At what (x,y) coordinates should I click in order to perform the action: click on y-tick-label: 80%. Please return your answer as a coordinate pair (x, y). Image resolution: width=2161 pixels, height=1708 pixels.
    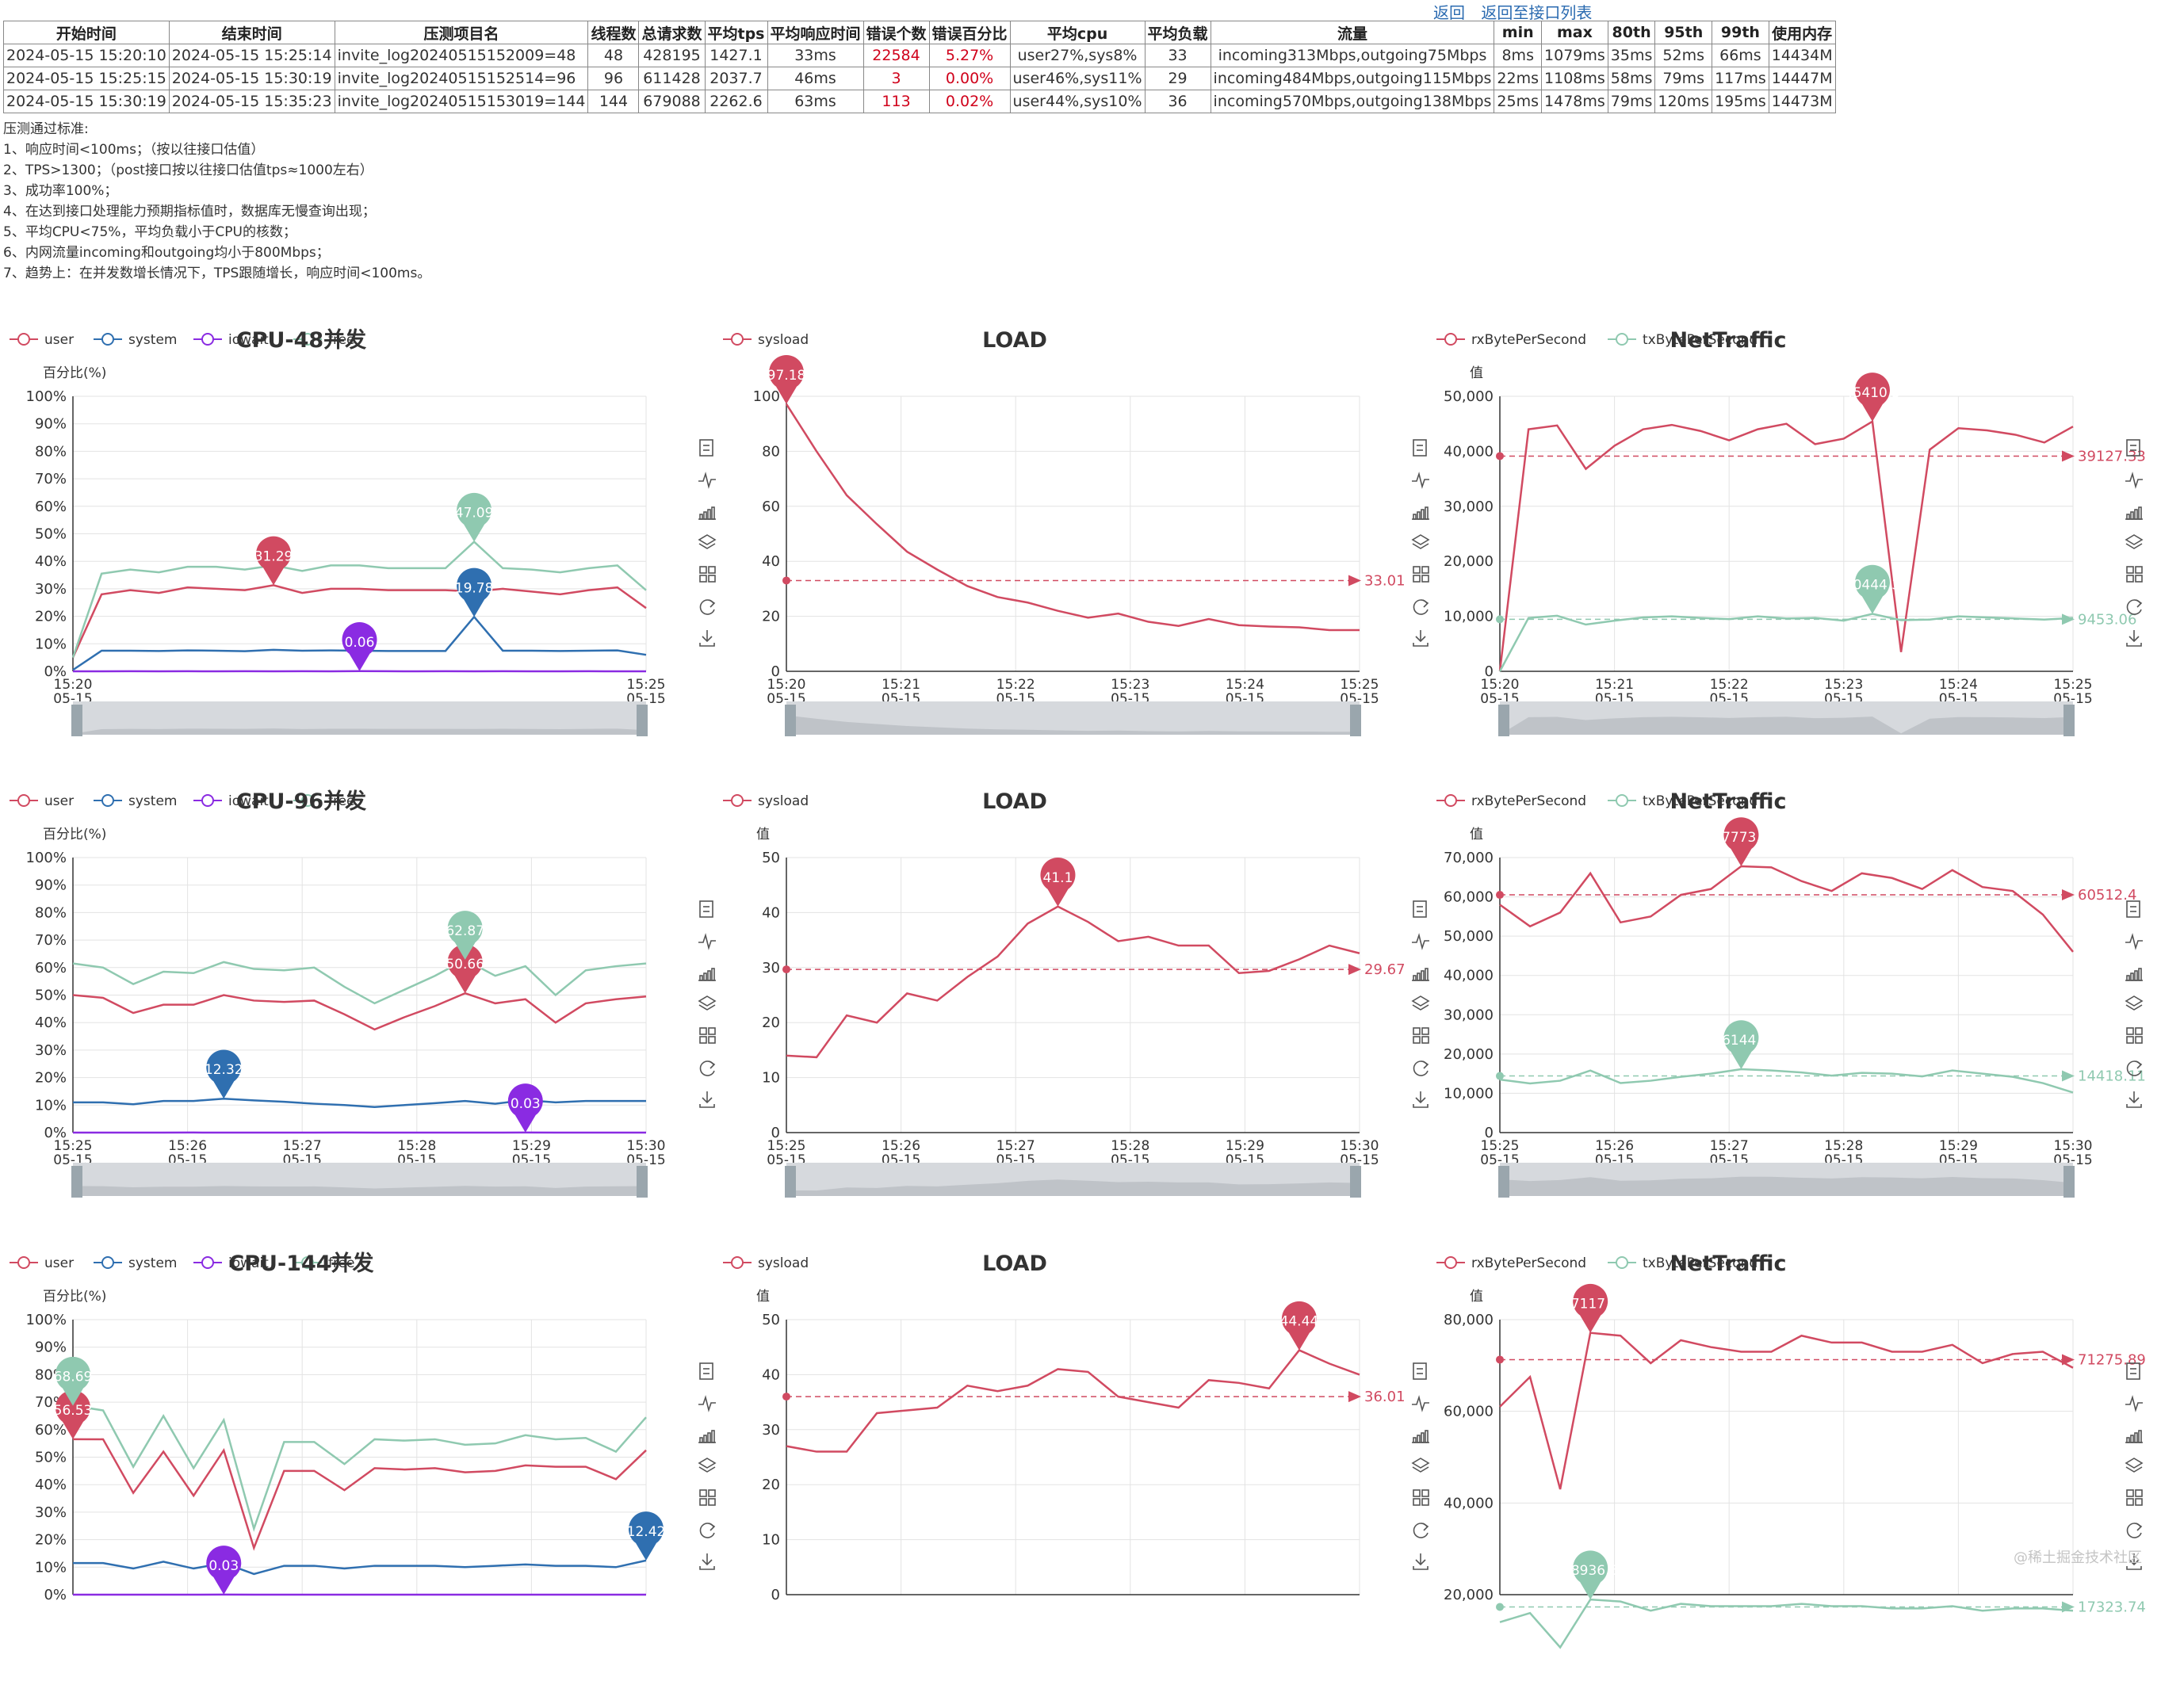
    Looking at the image, I should click on (51, 912).